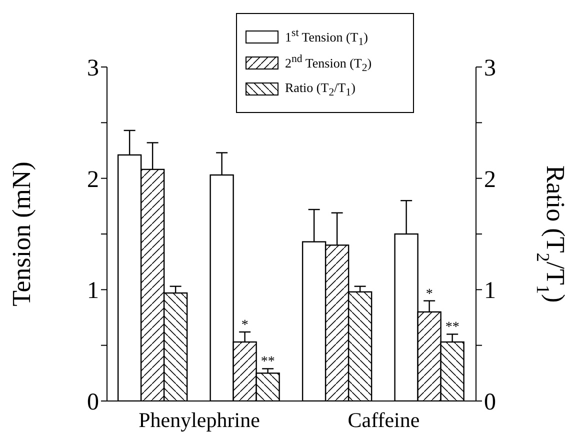 Image resolution: width=565 pixels, height=432 pixels. Describe the element at coordinates (93, 179) in the screenshot. I see `y-tick-label: 2` at that location.